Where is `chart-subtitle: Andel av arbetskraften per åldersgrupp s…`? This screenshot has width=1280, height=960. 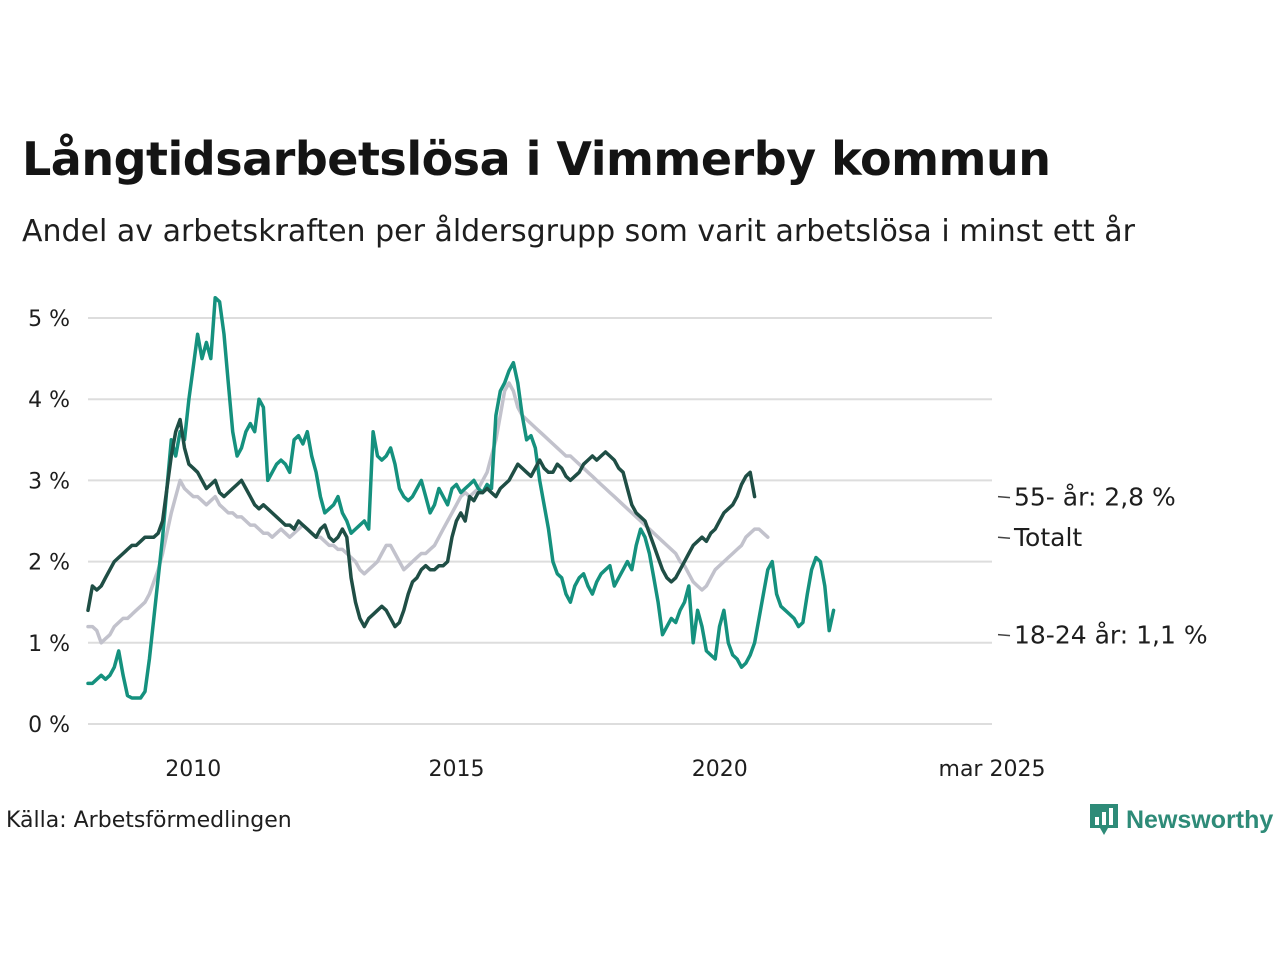 chart-subtitle: Andel av arbetskraften per åldersgrupp s… is located at coordinates (578, 231).